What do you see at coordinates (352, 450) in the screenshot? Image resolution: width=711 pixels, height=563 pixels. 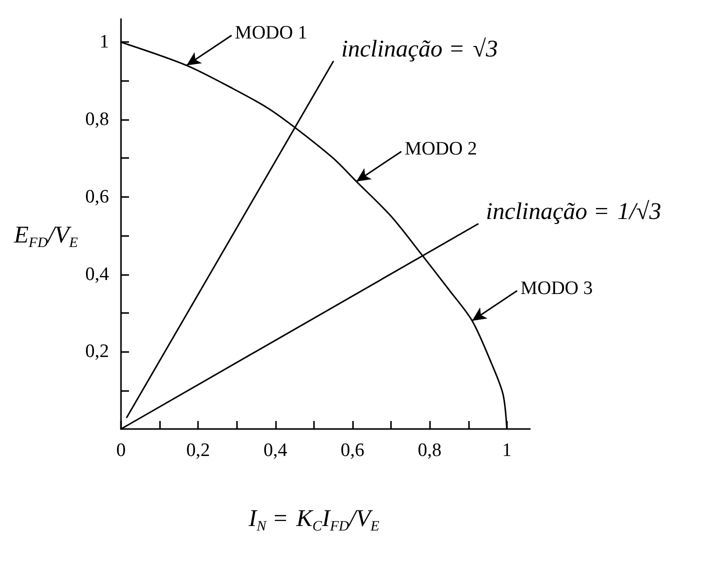 I see `x-tick-label: 0,6` at bounding box center [352, 450].